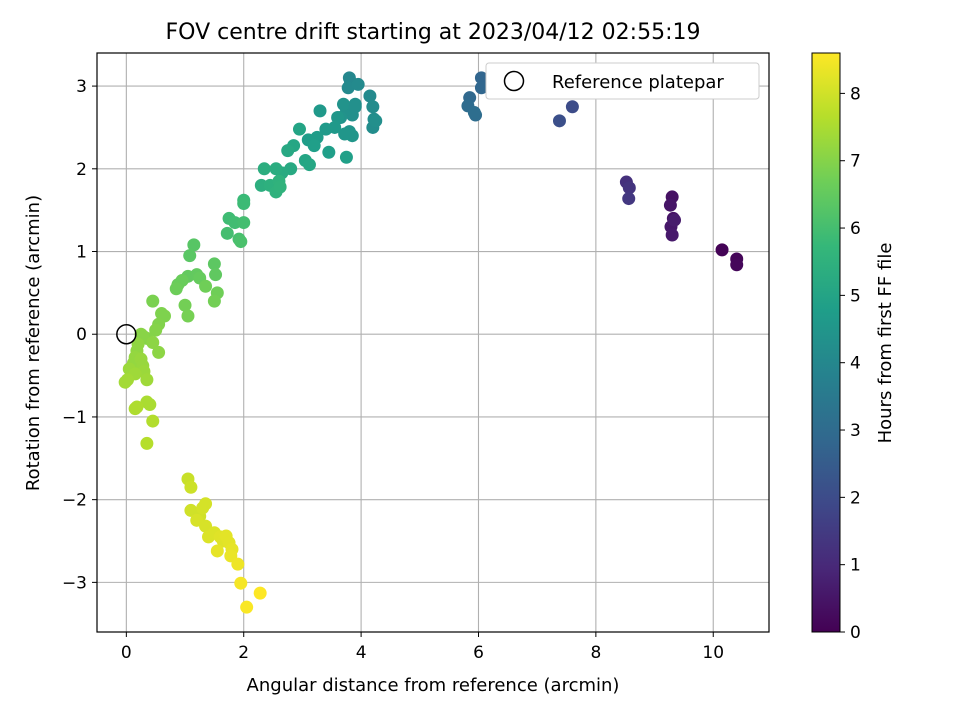  What do you see at coordinates (74, 583) in the screenshot?
I see `y-tick-label: −3` at bounding box center [74, 583].